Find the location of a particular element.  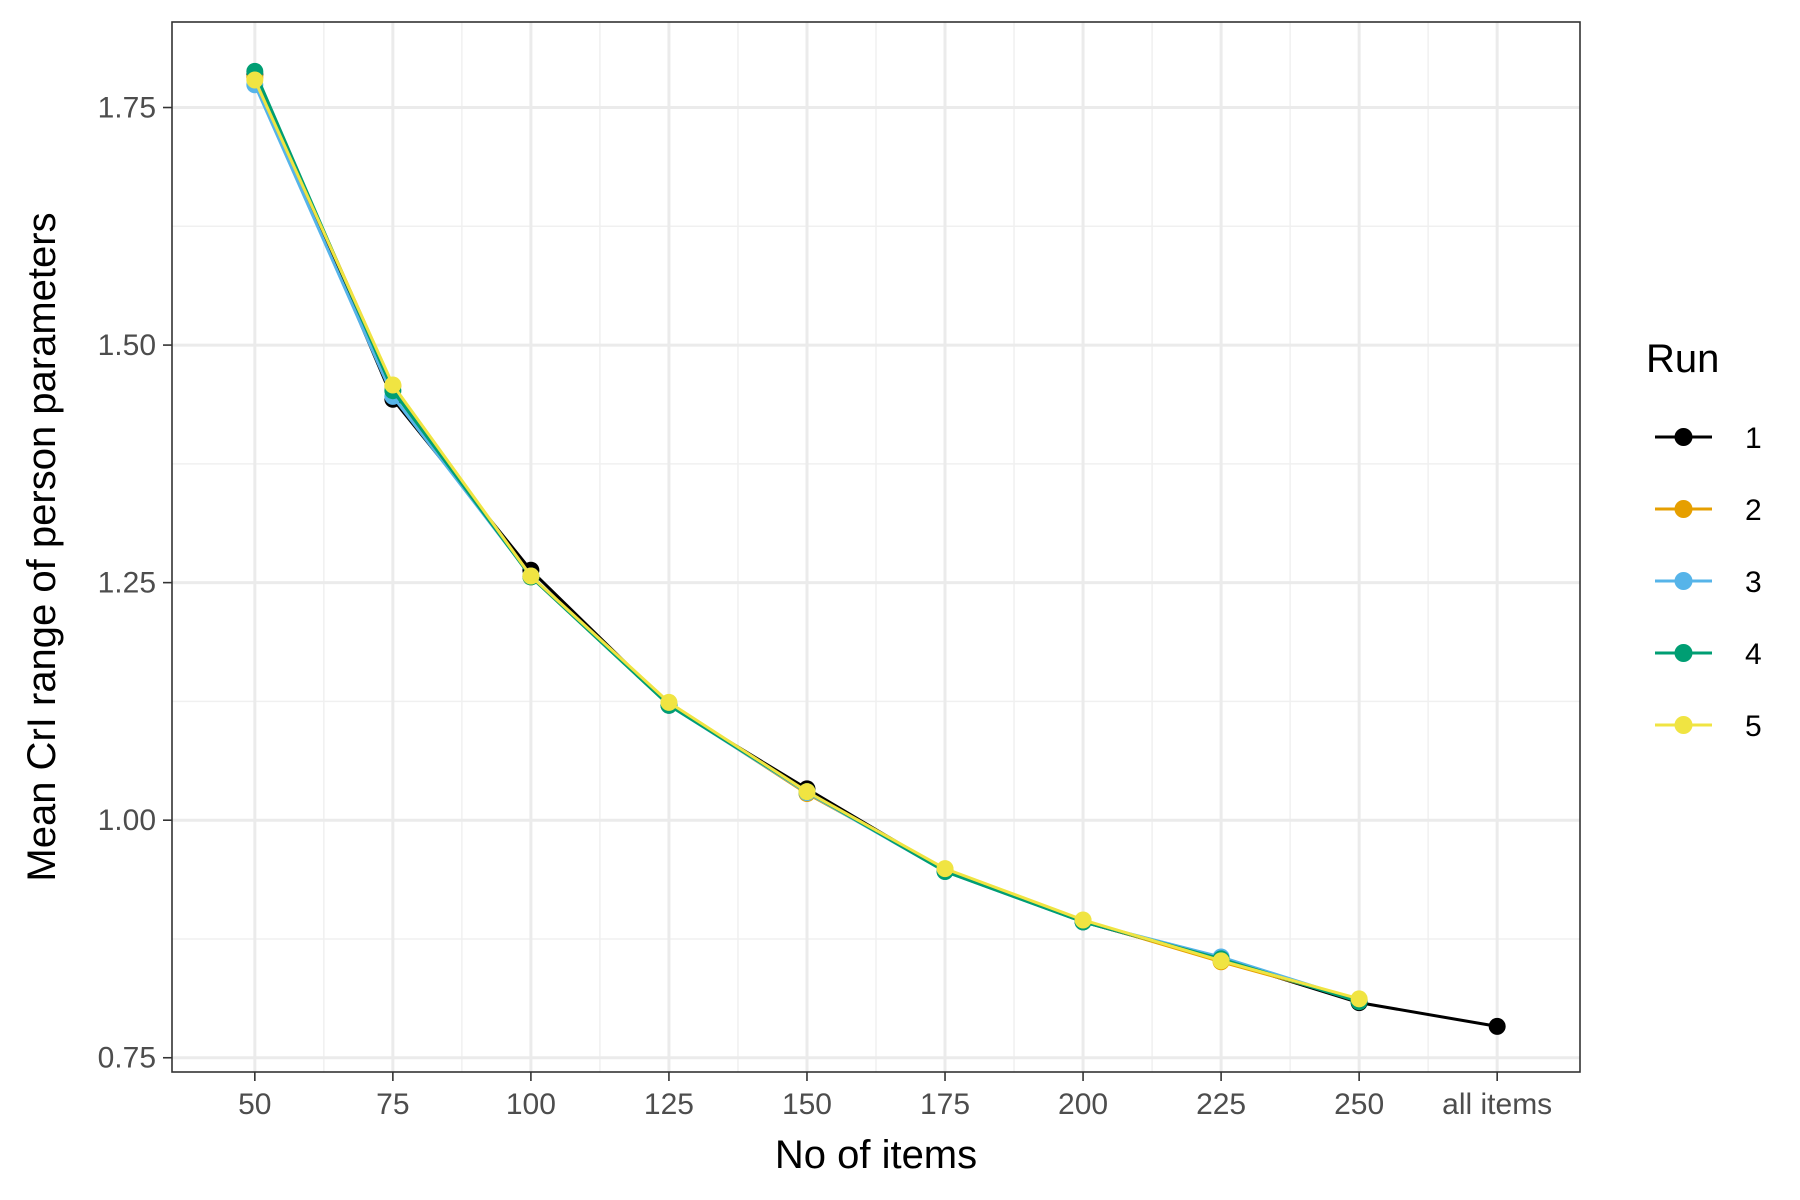

legend-item-2: 2 is located at coordinates (1708, 510).